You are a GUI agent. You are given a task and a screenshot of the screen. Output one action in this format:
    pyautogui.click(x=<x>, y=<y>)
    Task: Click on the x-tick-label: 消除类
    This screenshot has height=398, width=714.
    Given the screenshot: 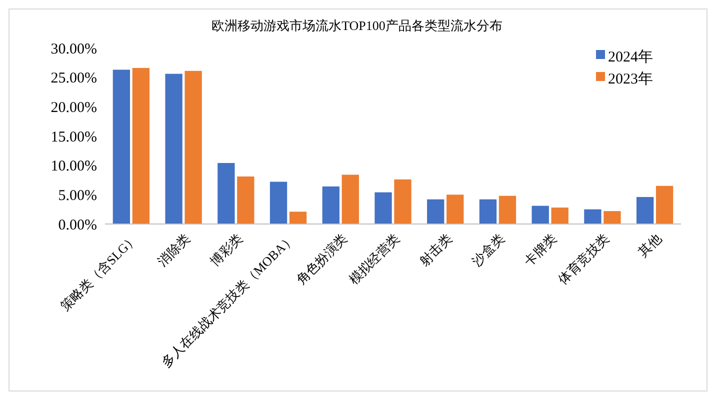 What is the action you would take?
    pyautogui.click(x=173, y=249)
    